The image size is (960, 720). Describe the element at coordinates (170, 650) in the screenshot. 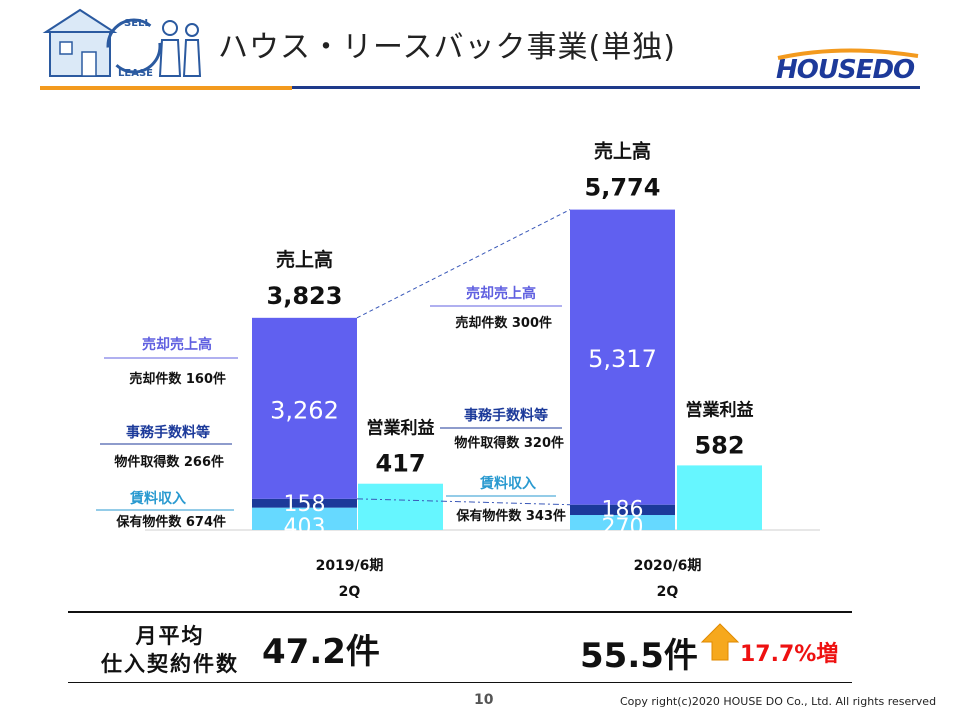

I see `summary-label: 月平均 仕入契約件数` at that location.